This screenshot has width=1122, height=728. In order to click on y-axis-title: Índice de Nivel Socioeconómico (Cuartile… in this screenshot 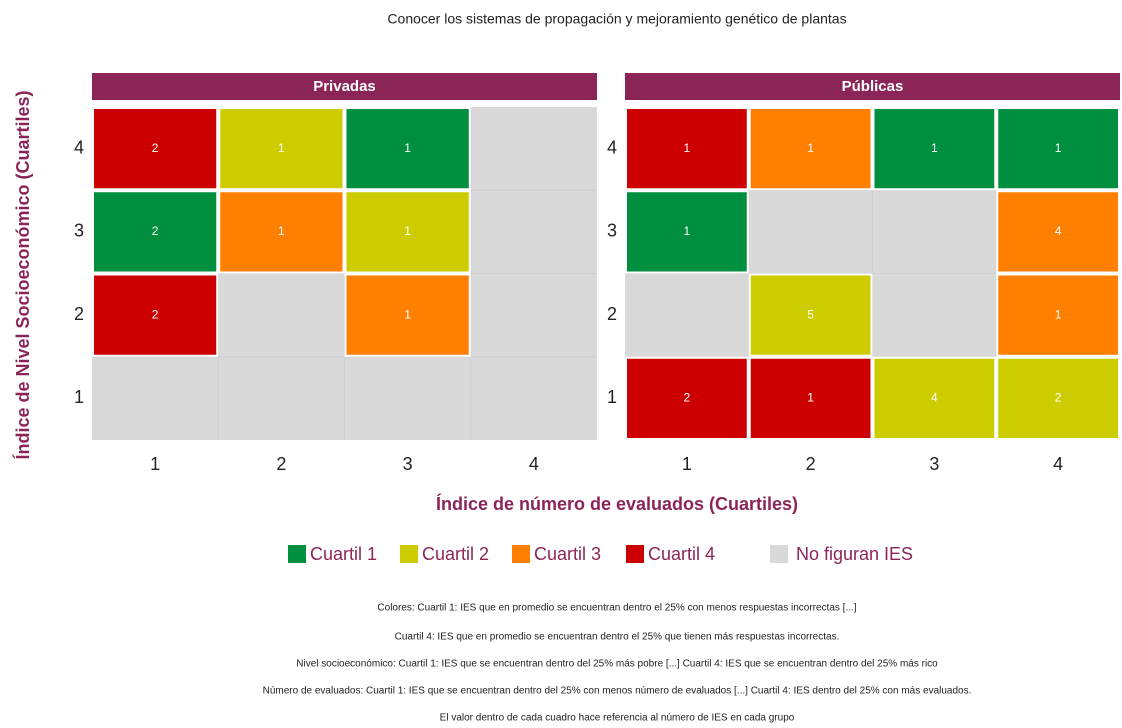, I will do `click(22, 274)`.